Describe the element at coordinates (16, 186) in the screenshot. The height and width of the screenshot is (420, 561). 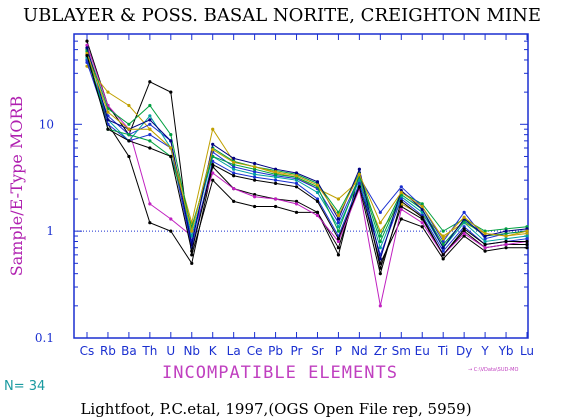
I see `y-axis-label: Sample/E-Type MORB` at that location.